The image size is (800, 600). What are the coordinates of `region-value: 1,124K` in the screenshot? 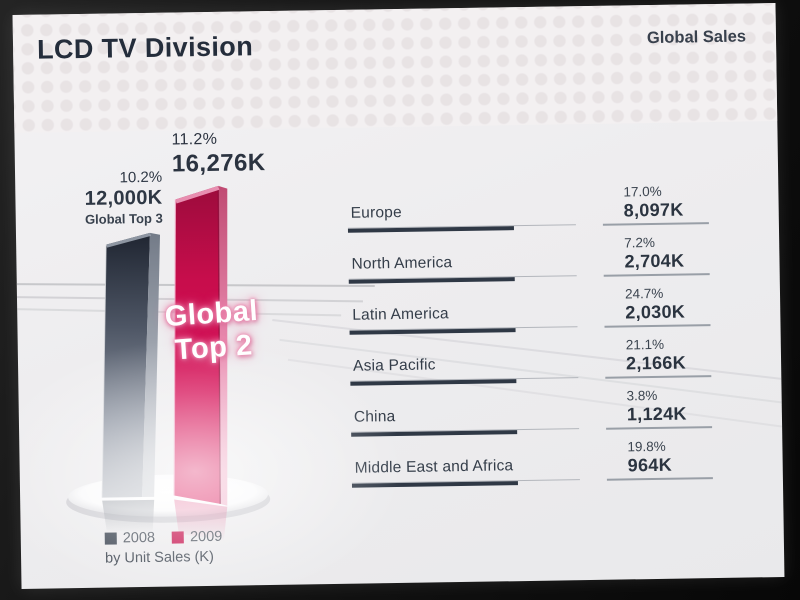 It's located at (656, 414).